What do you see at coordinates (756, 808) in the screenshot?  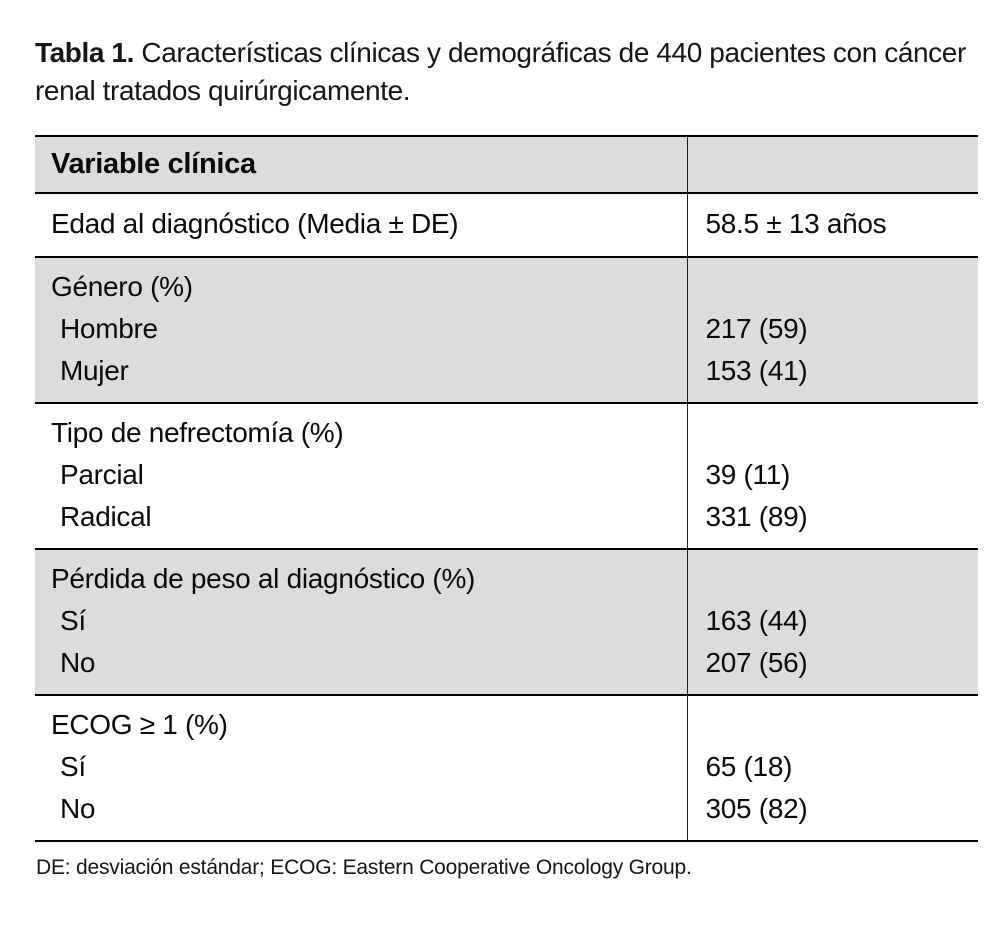 I see `row-value: 305 (82)` at bounding box center [756, 808].